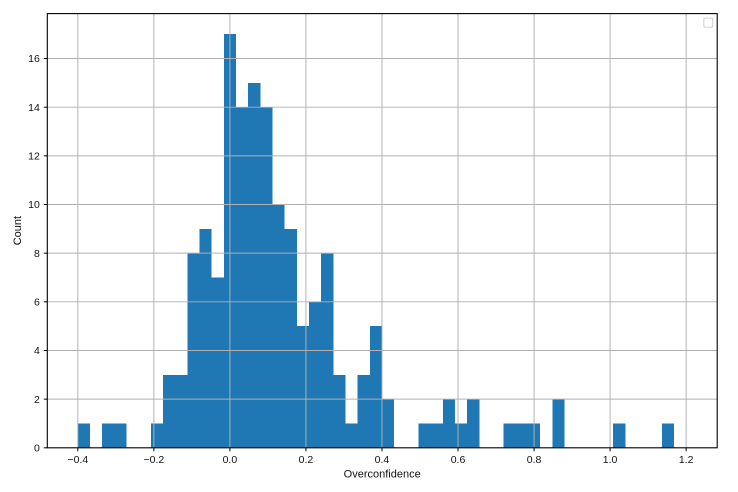 This screenshot has width=738, height=492. I want to click on svg-text: 4, so click(37, 351).